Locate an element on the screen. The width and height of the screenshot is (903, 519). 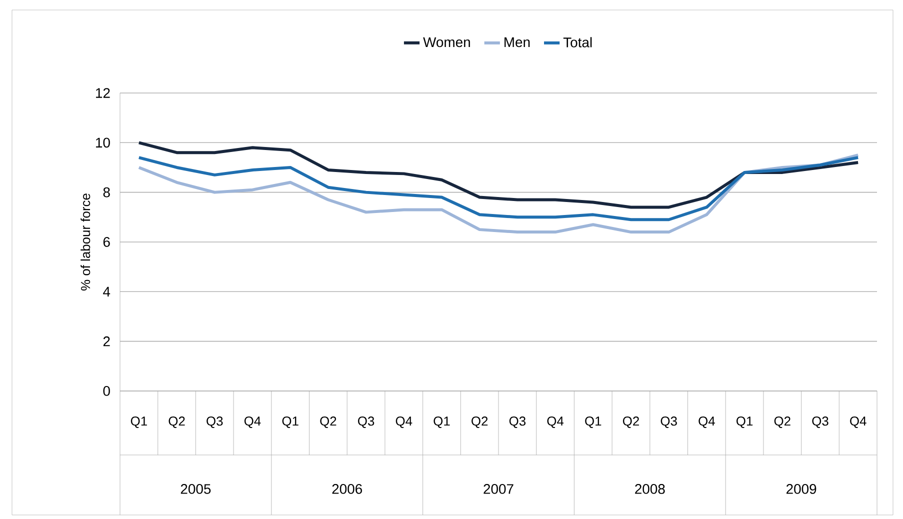
y-tick-label: 0 is located at coordinates (106, 391).